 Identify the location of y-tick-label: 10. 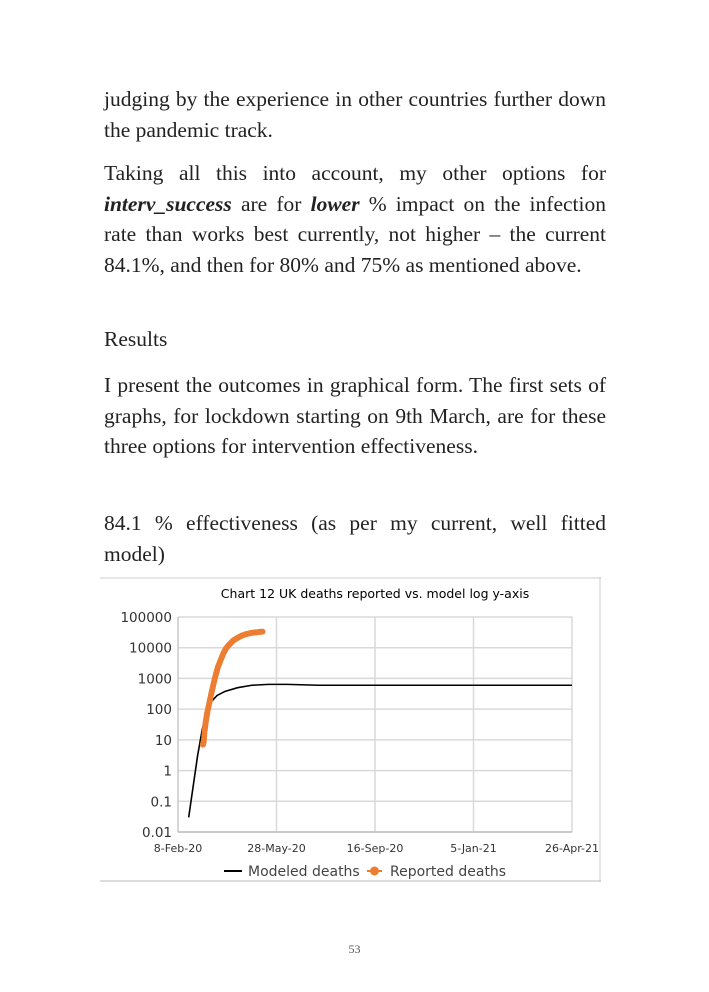
(163, 741).